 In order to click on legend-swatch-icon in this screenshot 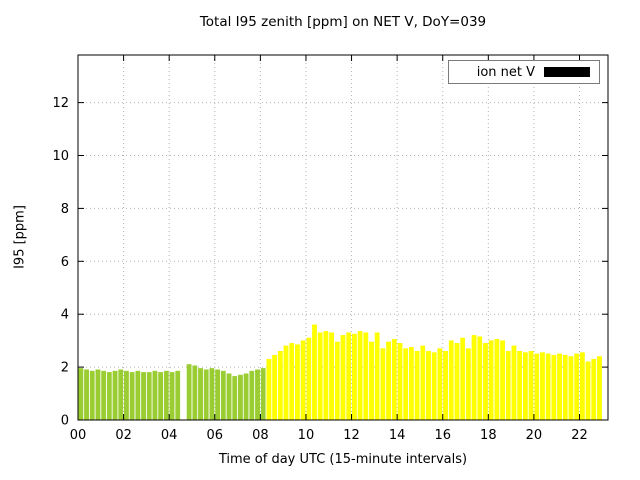, I will do `click(567, 72)`.